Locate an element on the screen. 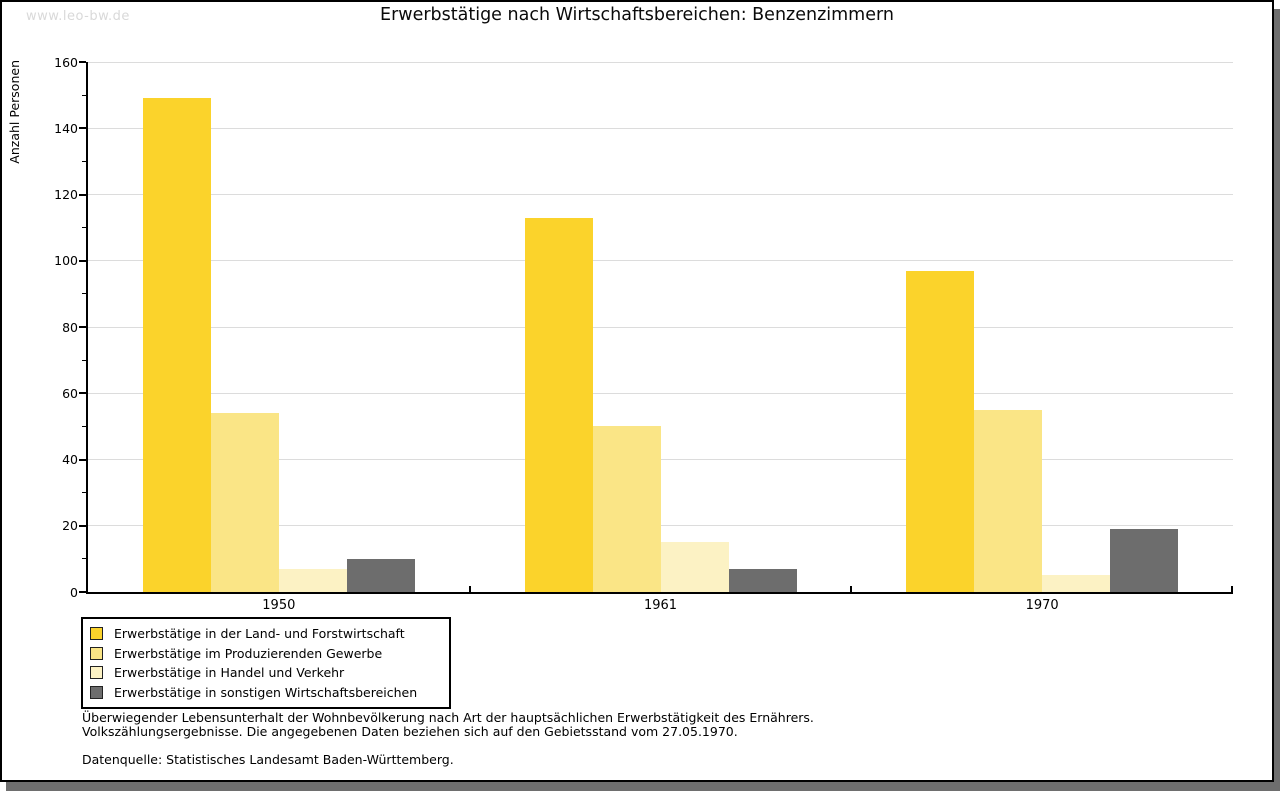 This screenshot has height=791, width=1280. legend-item-2: Erwerbstätige im Produzierenden Gewerbe is located at coordinates (265, 654).